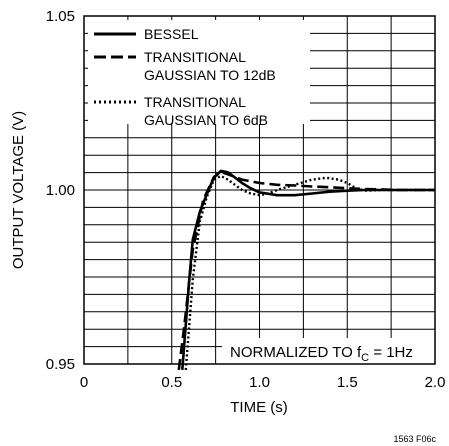 The image size is (449, 446). I want to click on annotation-background, so click(328, 351).